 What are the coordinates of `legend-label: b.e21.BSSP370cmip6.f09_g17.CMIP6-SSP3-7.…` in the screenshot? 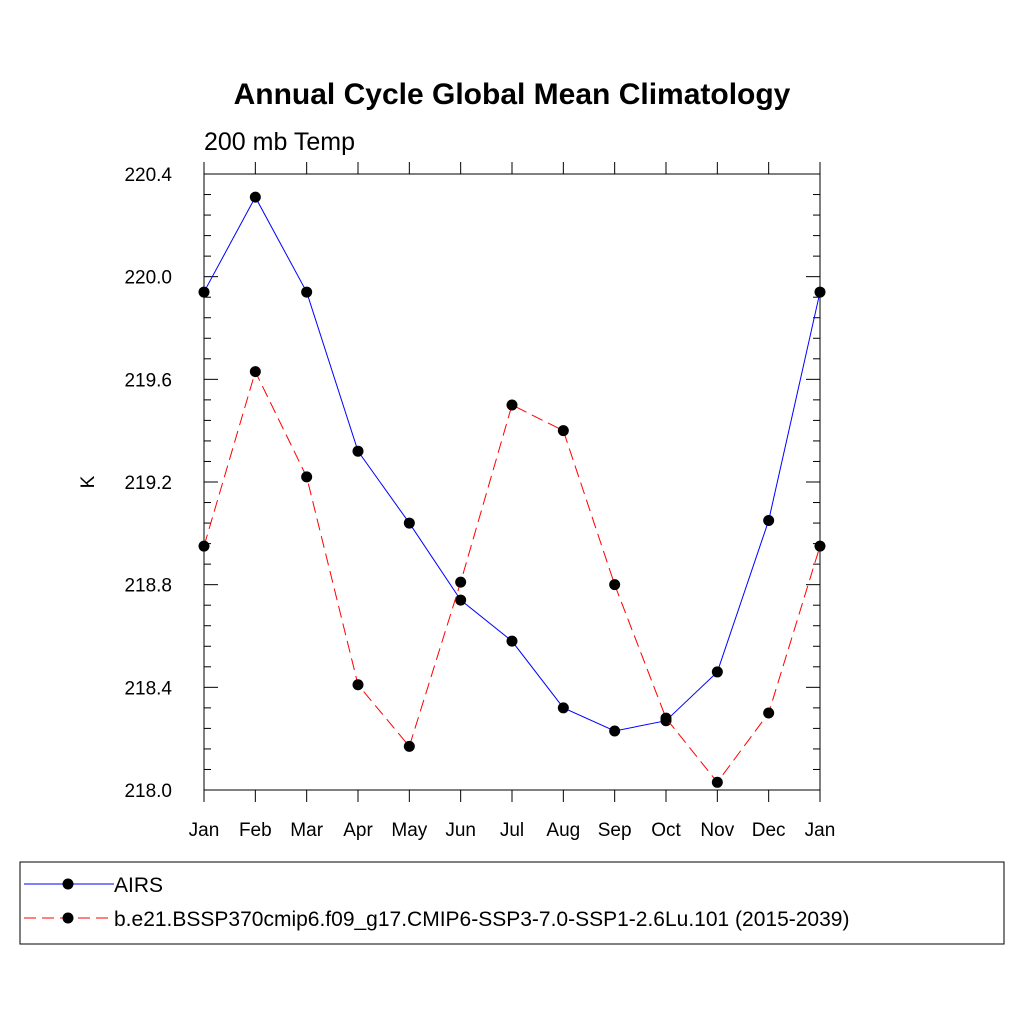 It's located at (481, 919).